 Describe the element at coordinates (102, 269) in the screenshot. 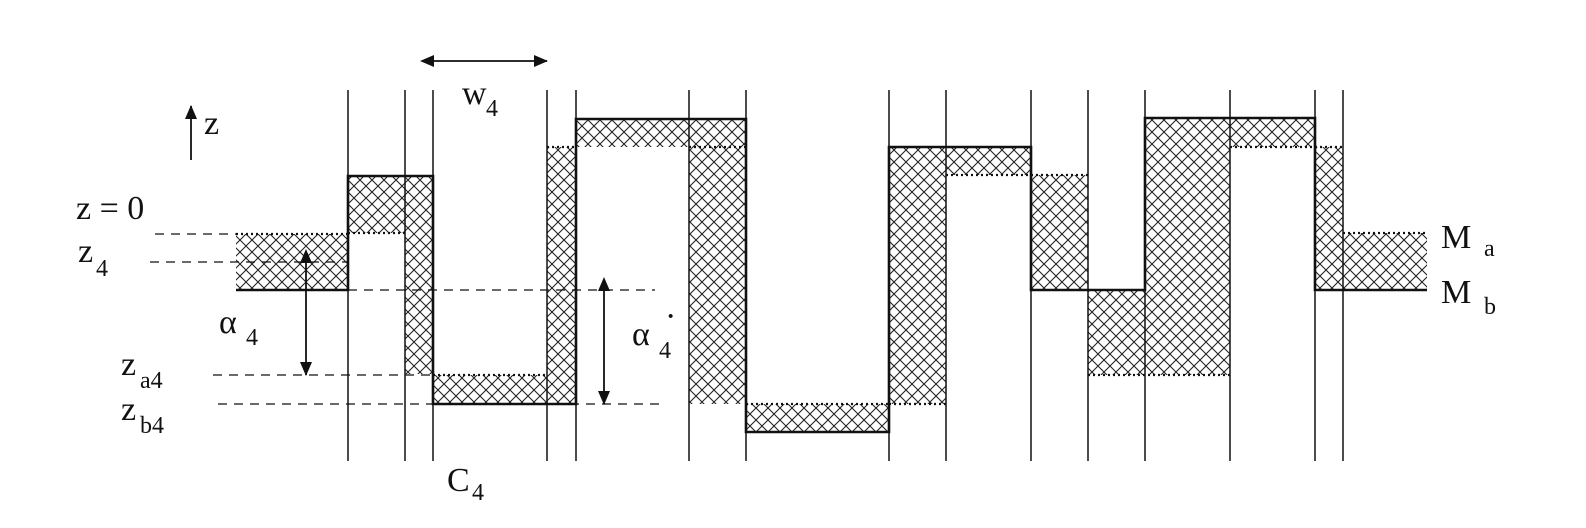

I see `z4-subscript: 4` at that location.